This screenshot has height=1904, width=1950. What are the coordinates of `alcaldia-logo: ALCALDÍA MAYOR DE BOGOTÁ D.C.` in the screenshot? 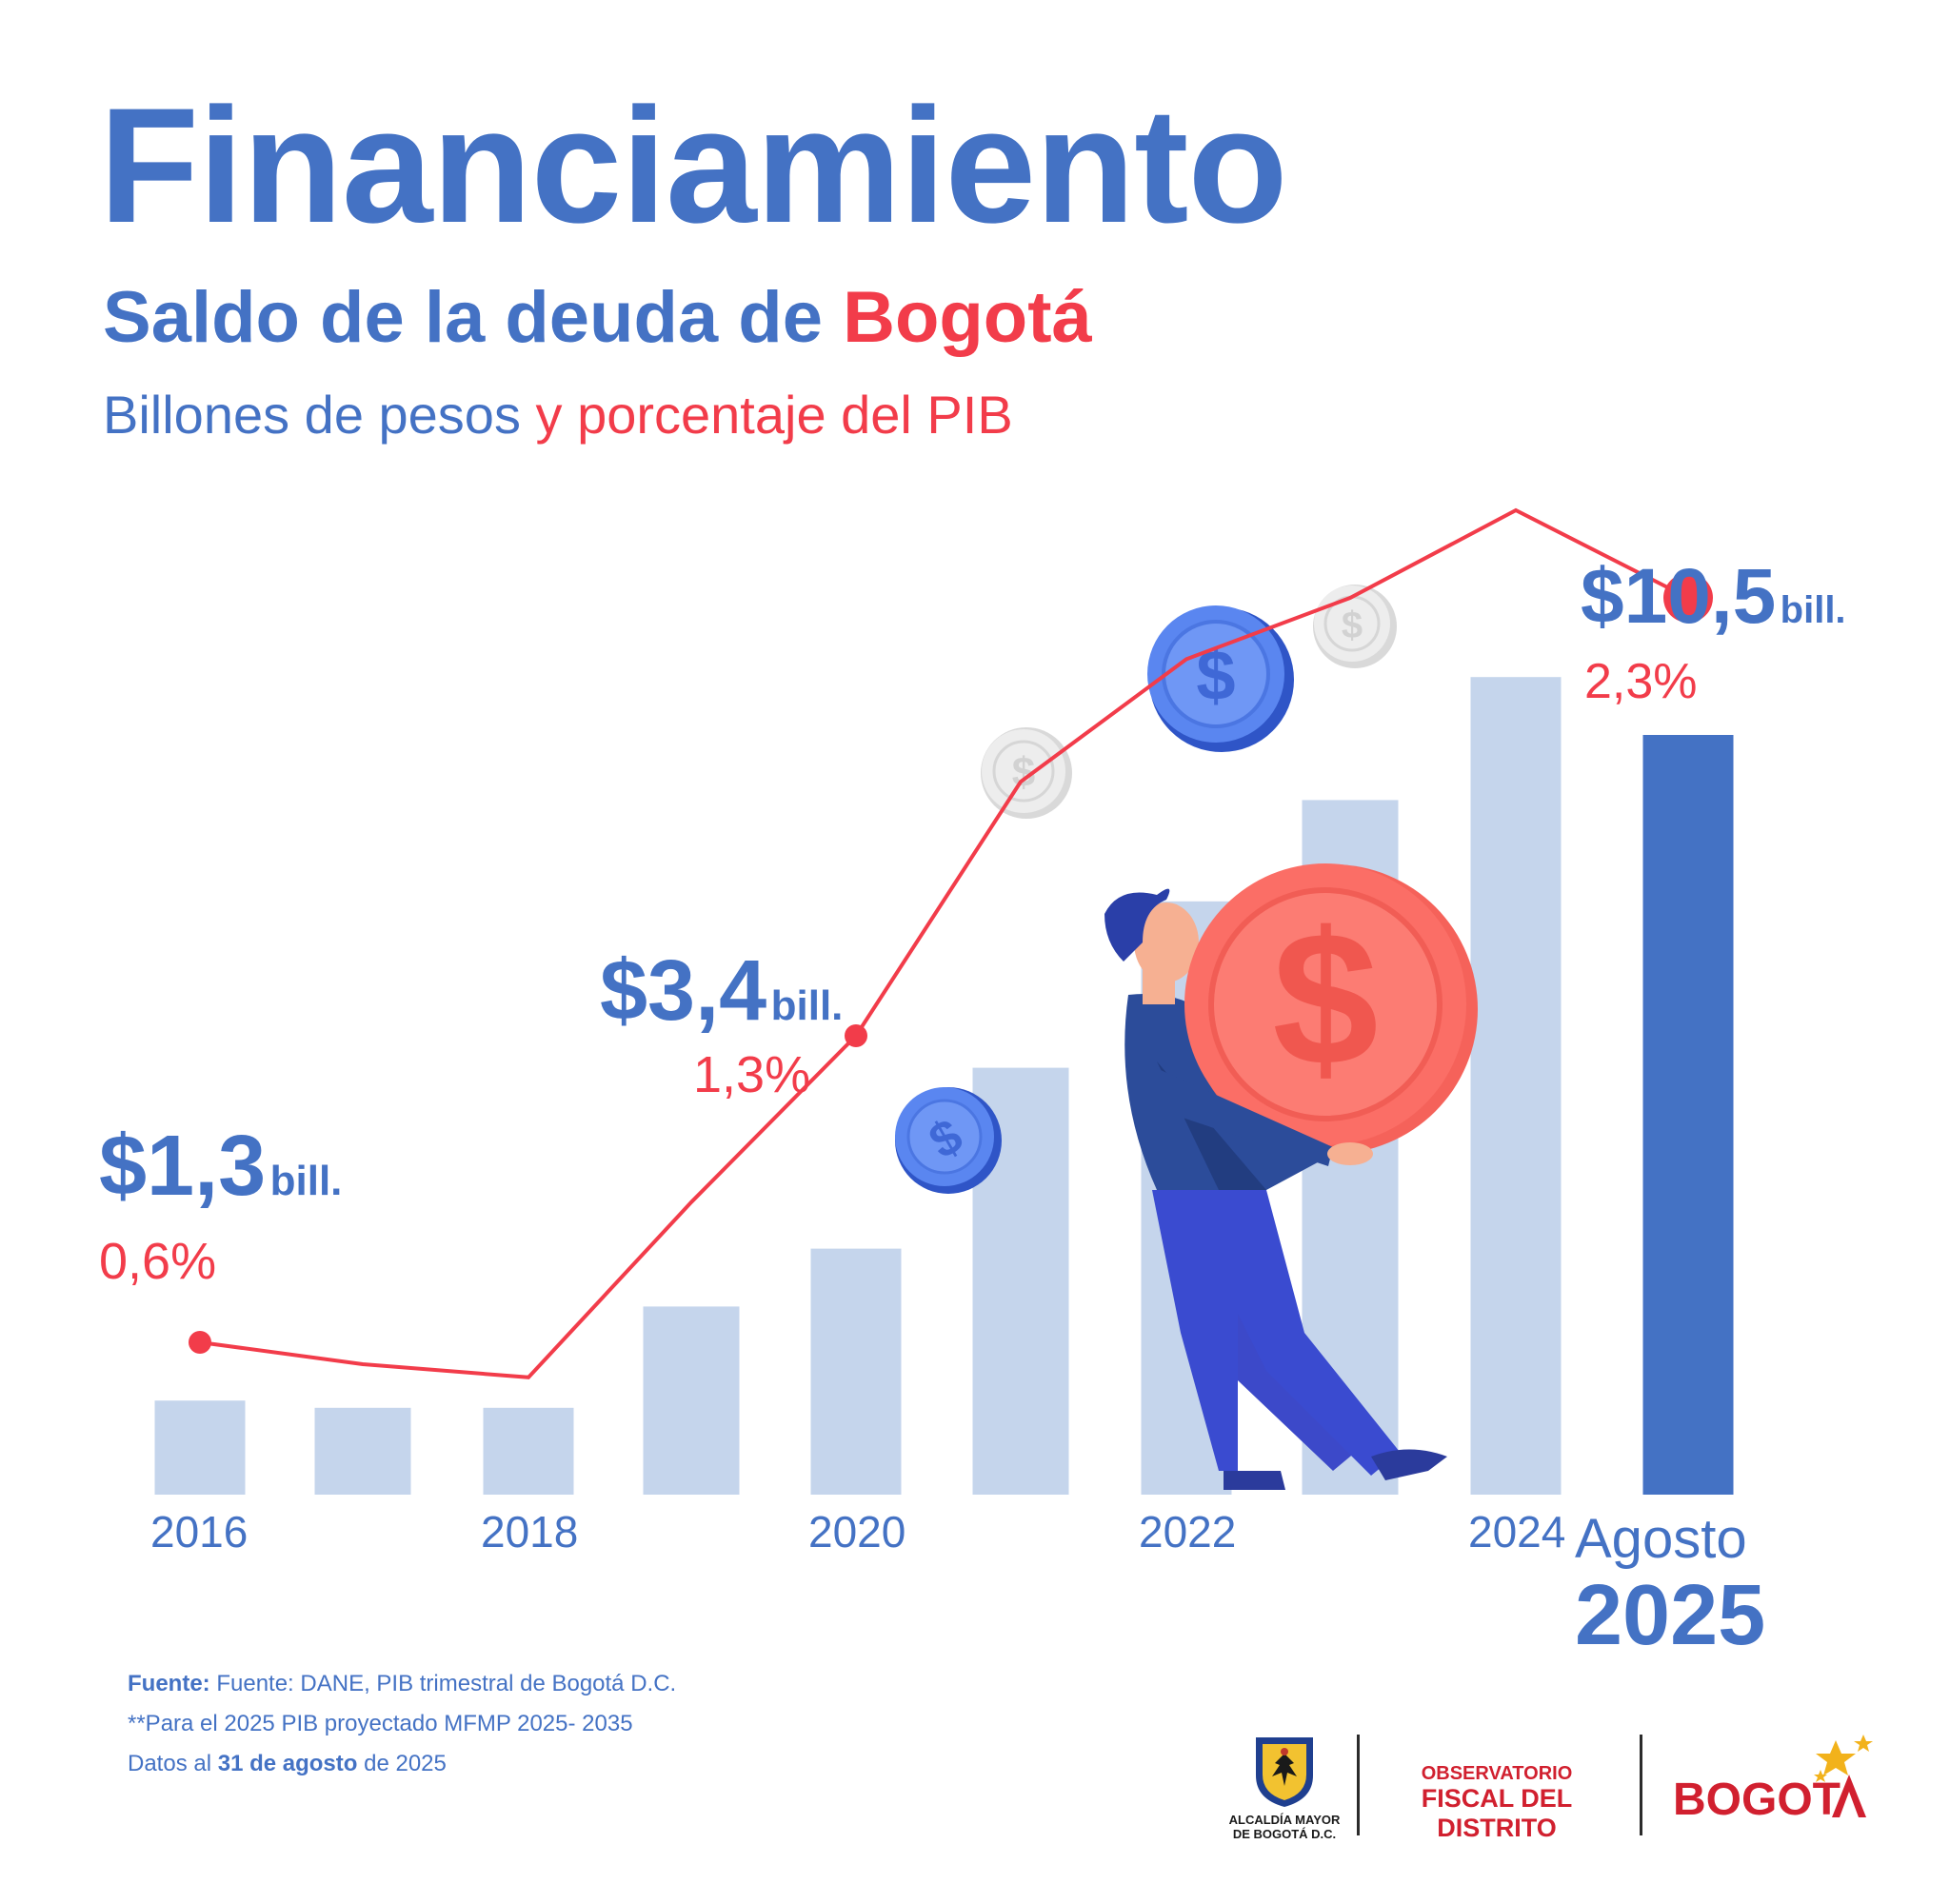 It's located at (1284, 1787).